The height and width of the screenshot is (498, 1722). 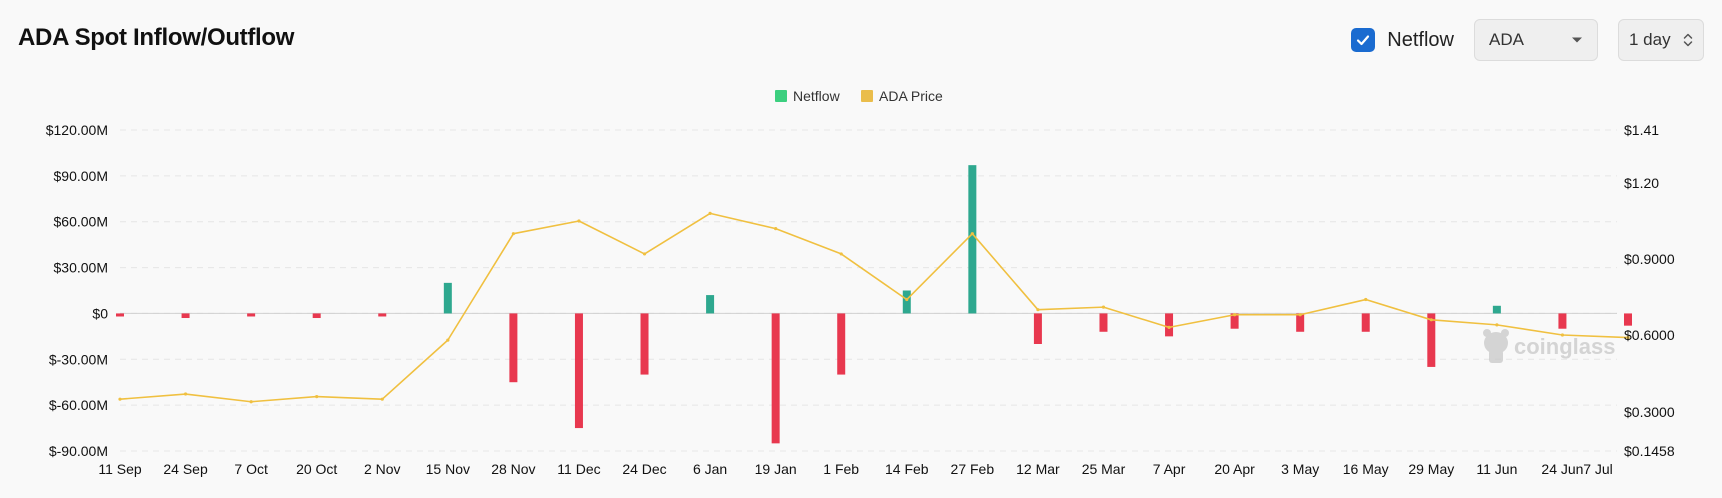 I want to click on x-axis-tick-label: 20 Apr, so click(x=1234, y=469).